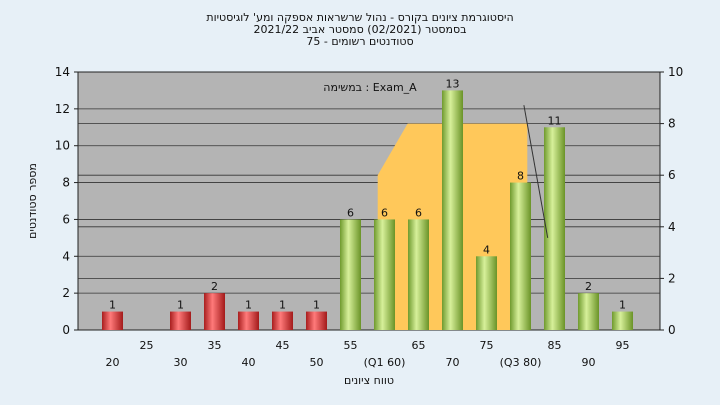 Image resolution: width=720 pixels, height=405 pixels. What do you see at coordinates (671, 201) in the screenshot?
I see `y-axis-right-ticks: 0 2 4 6 8 10` at bounding box center [671, 201].